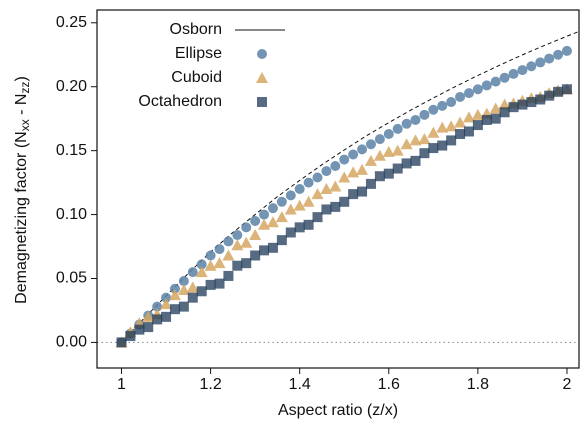 The width and height of the screenshot is (583, 424). Describe the element at coordinates (71, 150) in the screenshot. I see `y-tick-label: 0.15` at that location.